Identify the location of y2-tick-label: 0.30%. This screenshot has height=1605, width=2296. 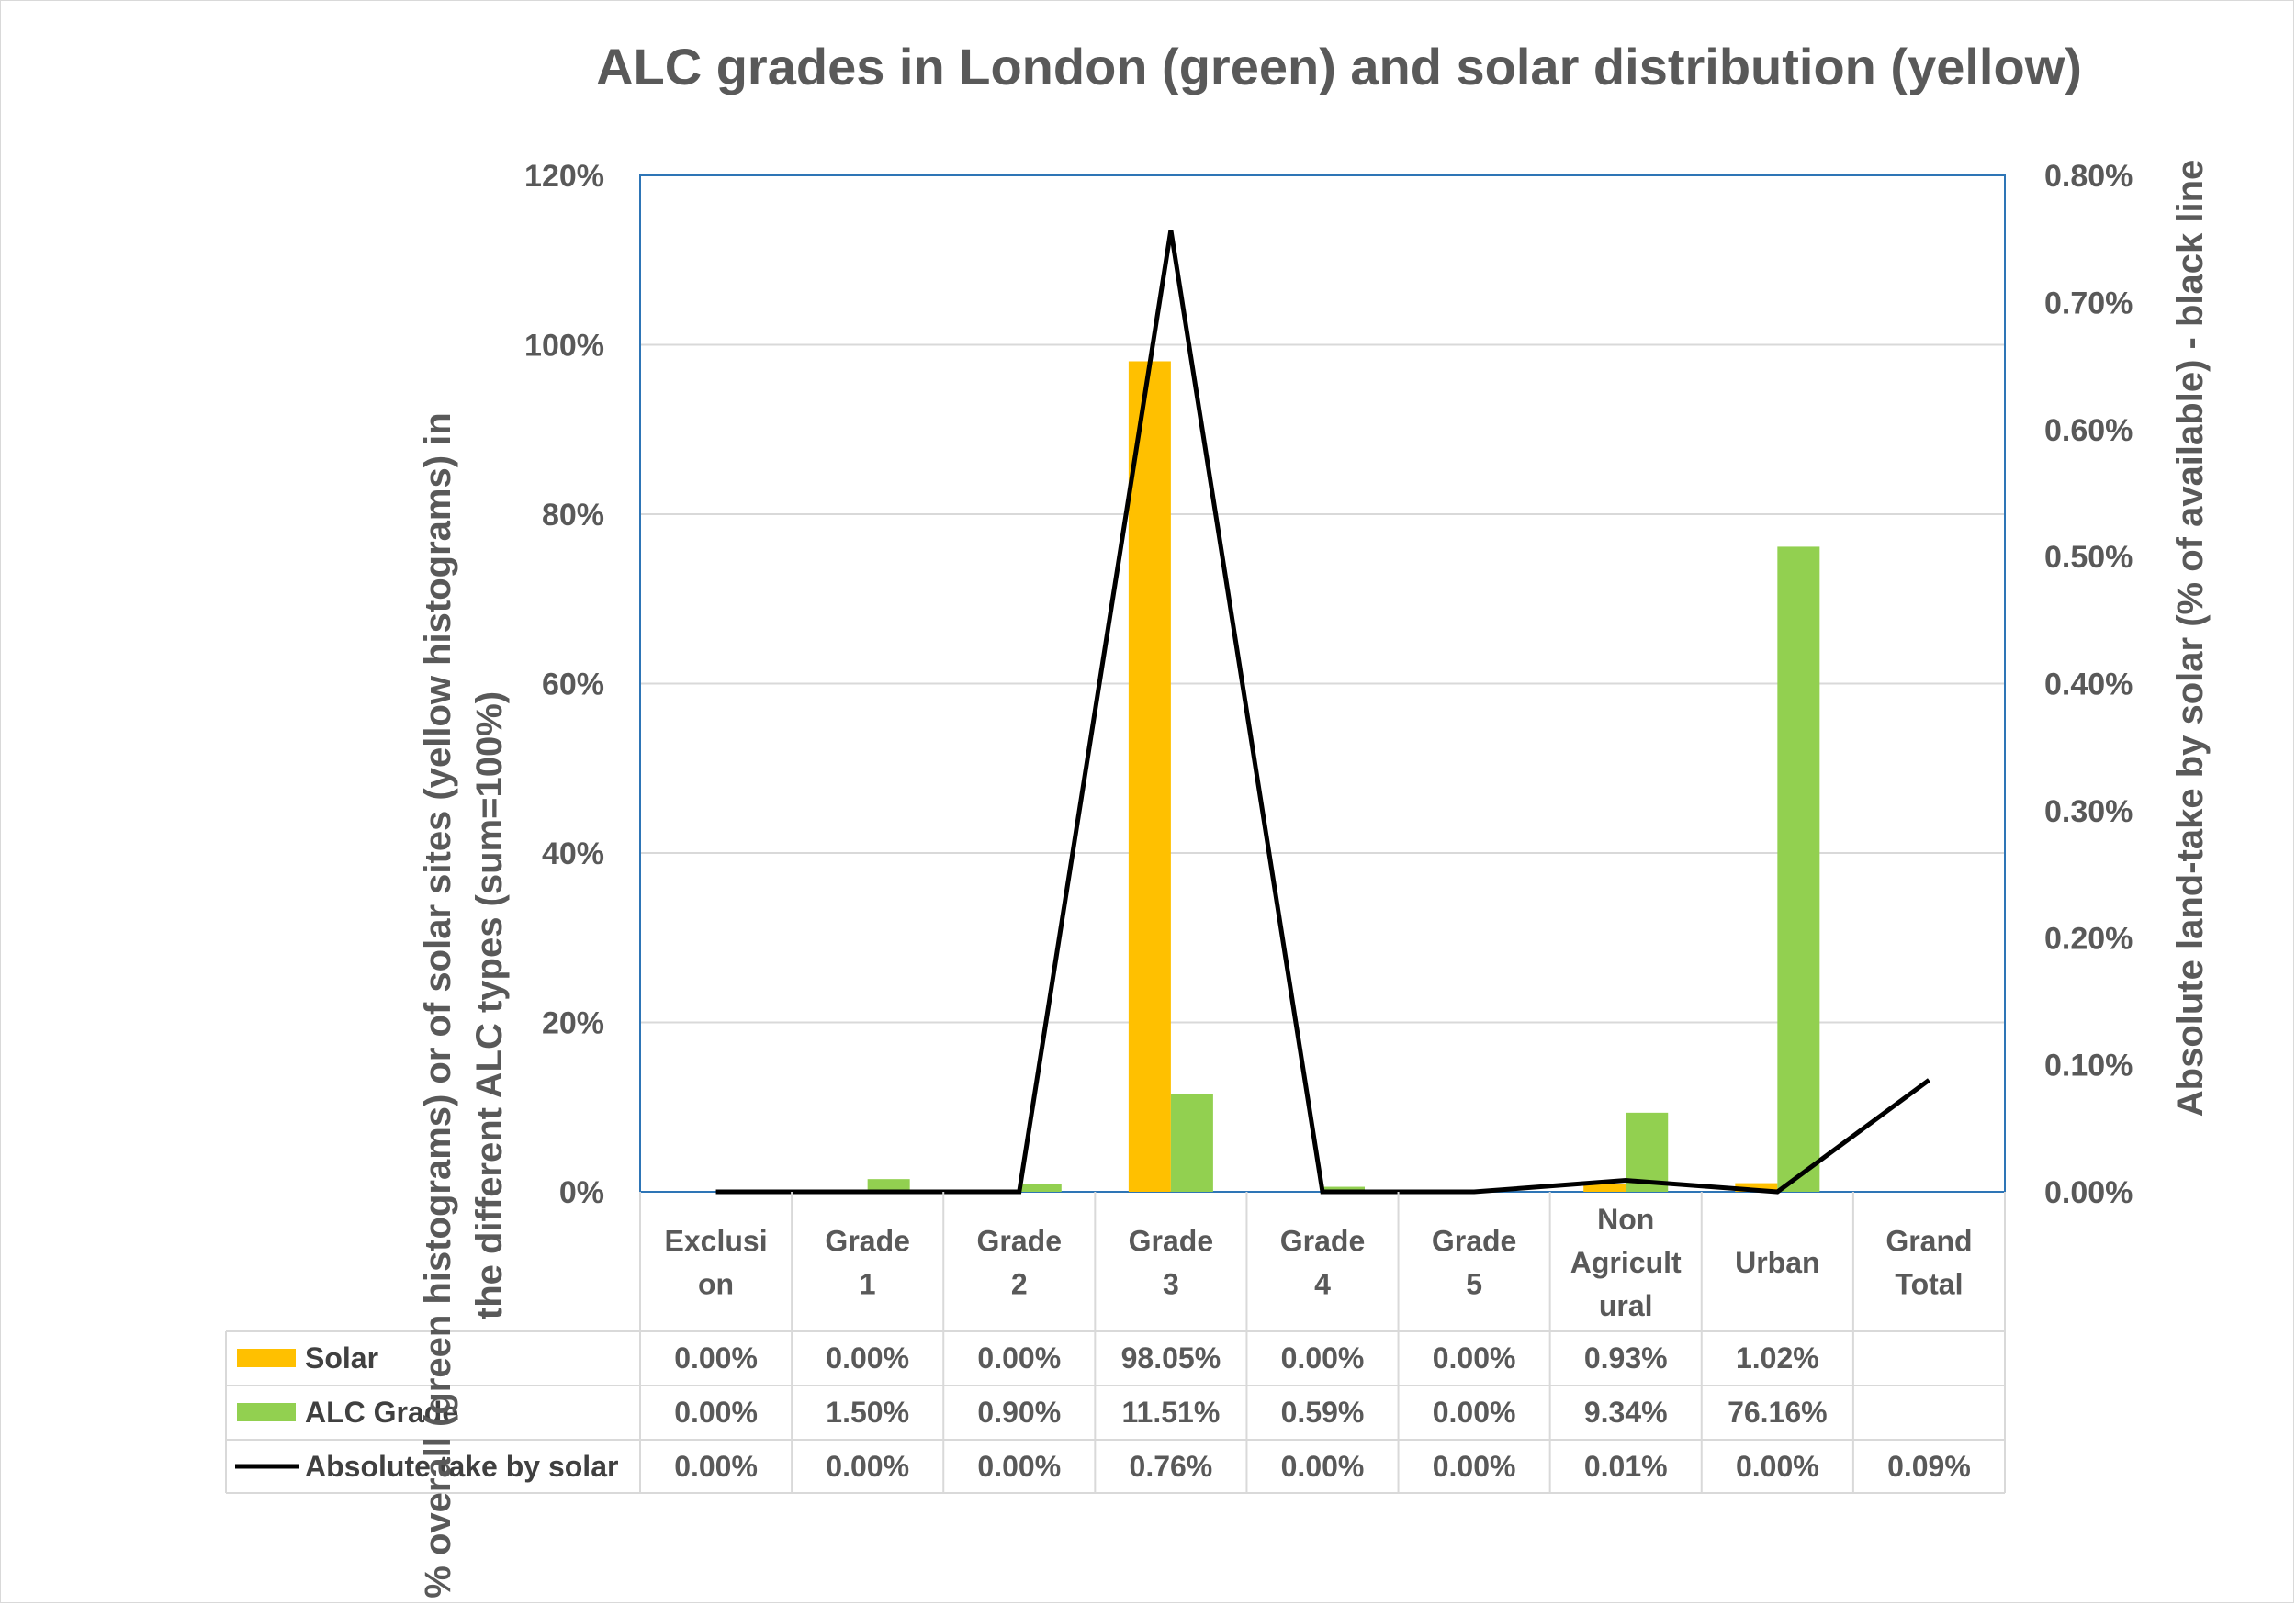
(2088, 811).